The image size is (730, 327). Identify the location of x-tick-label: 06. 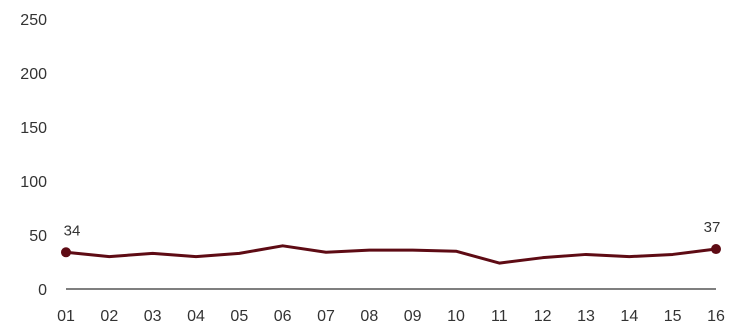
(283, 316).